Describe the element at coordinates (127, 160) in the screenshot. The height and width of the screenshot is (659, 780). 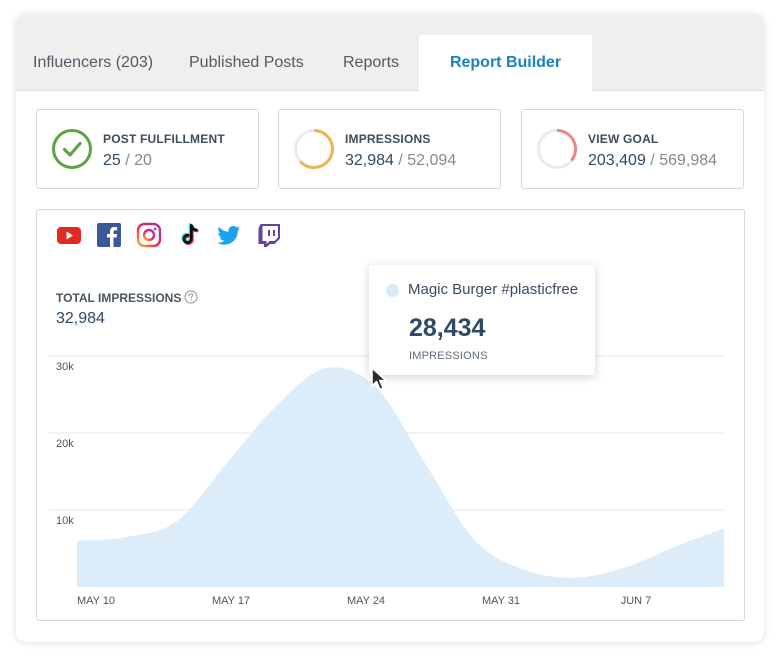
I see `stat-value: 25 / 20` at that location.